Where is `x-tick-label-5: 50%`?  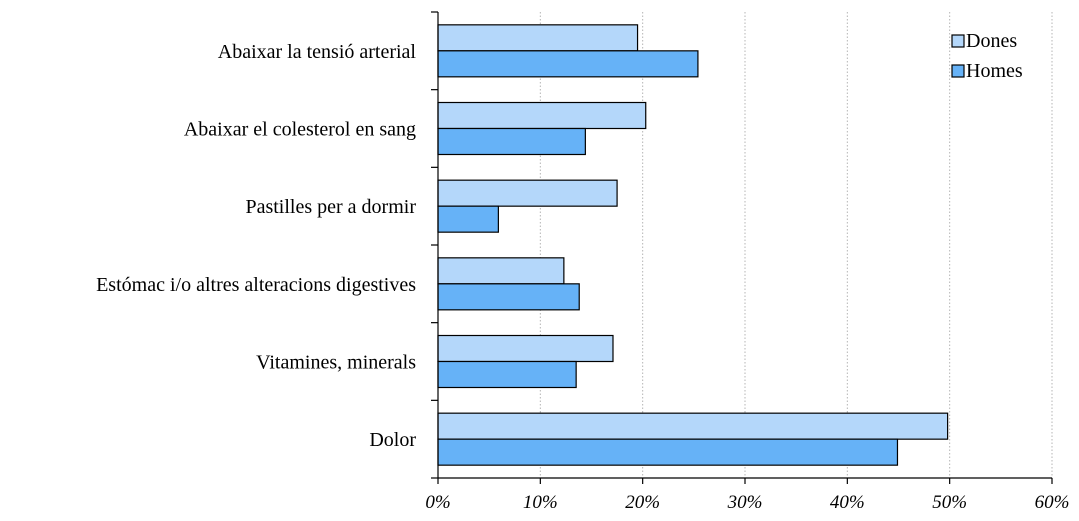 x-tick-label-5: 50% is located at coordinates (949, 502).